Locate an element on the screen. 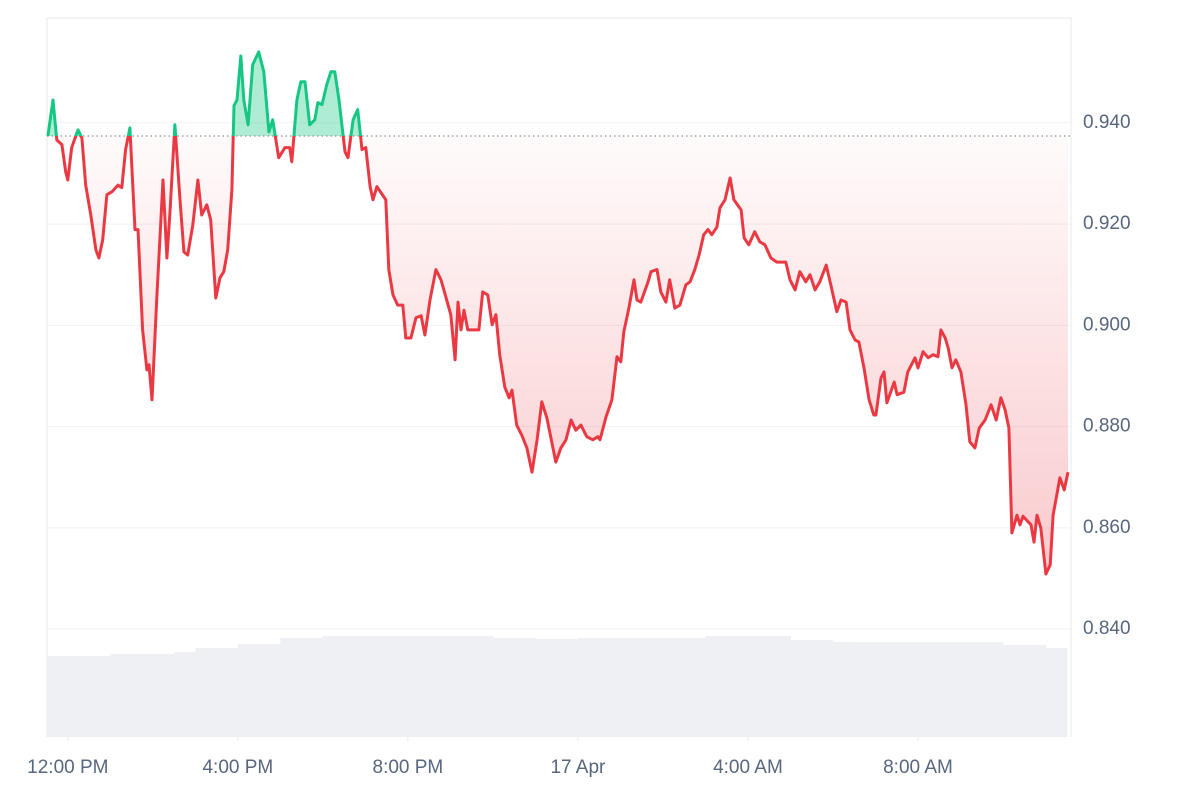 Image resolution: width=1200 pixels, height=800 pixels. y-tick-label: 0.860 is located at coordinates (1107, 527).